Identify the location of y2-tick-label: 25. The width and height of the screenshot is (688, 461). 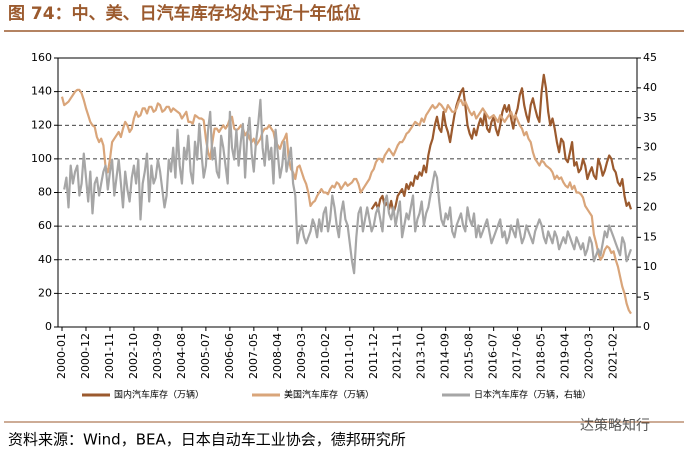
(650, 177).